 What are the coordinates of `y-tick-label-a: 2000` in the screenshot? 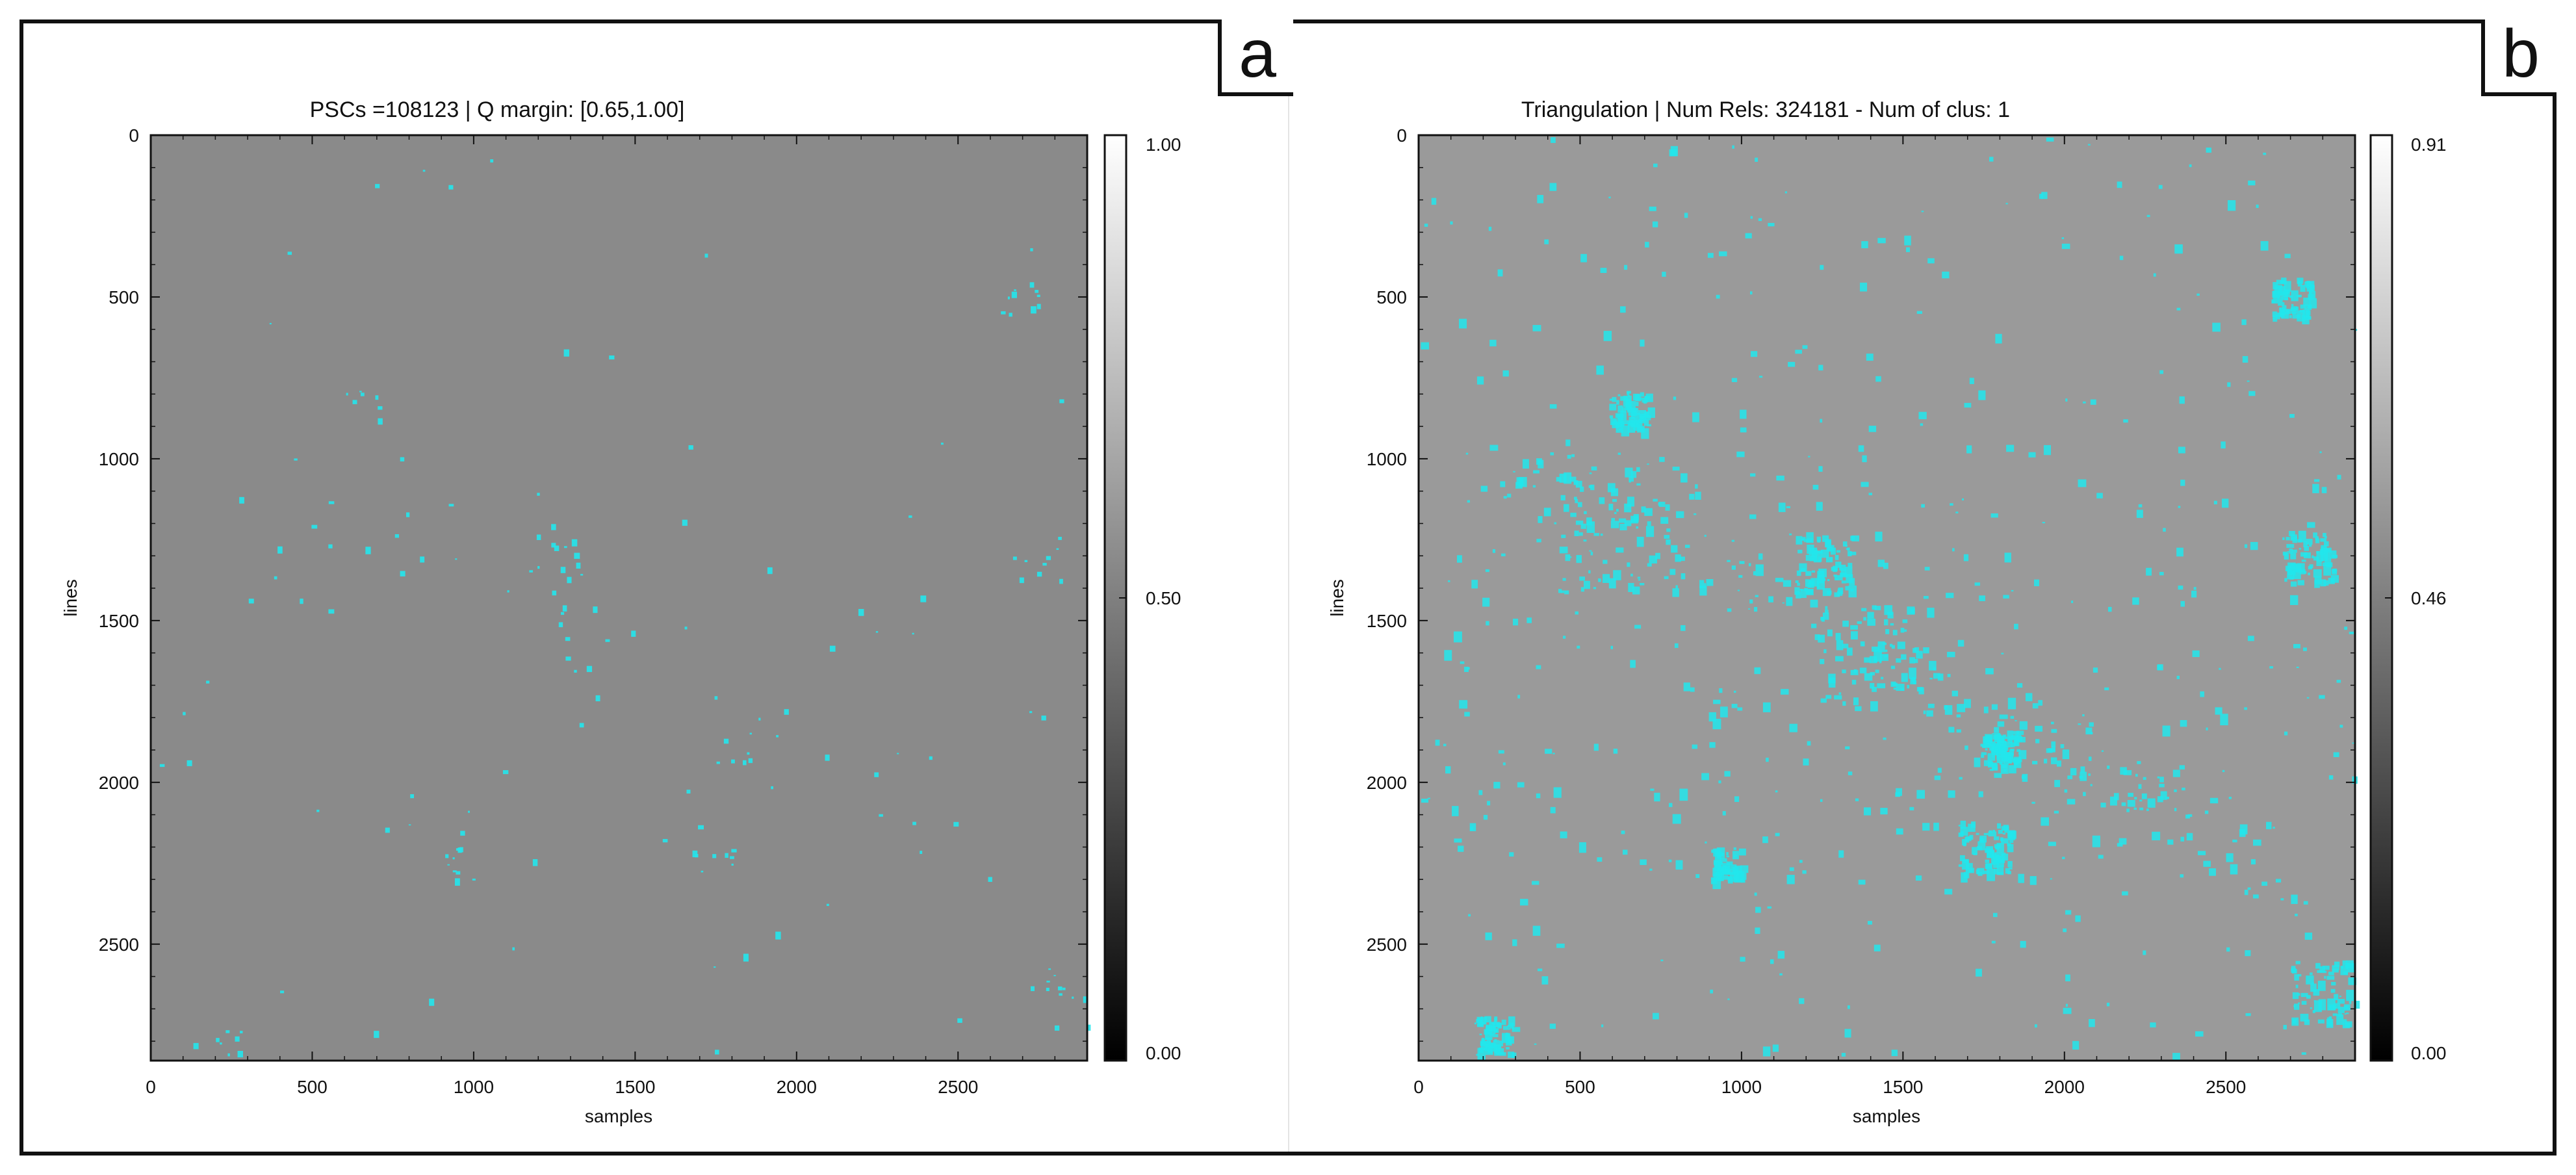 It's located at (119, 783).